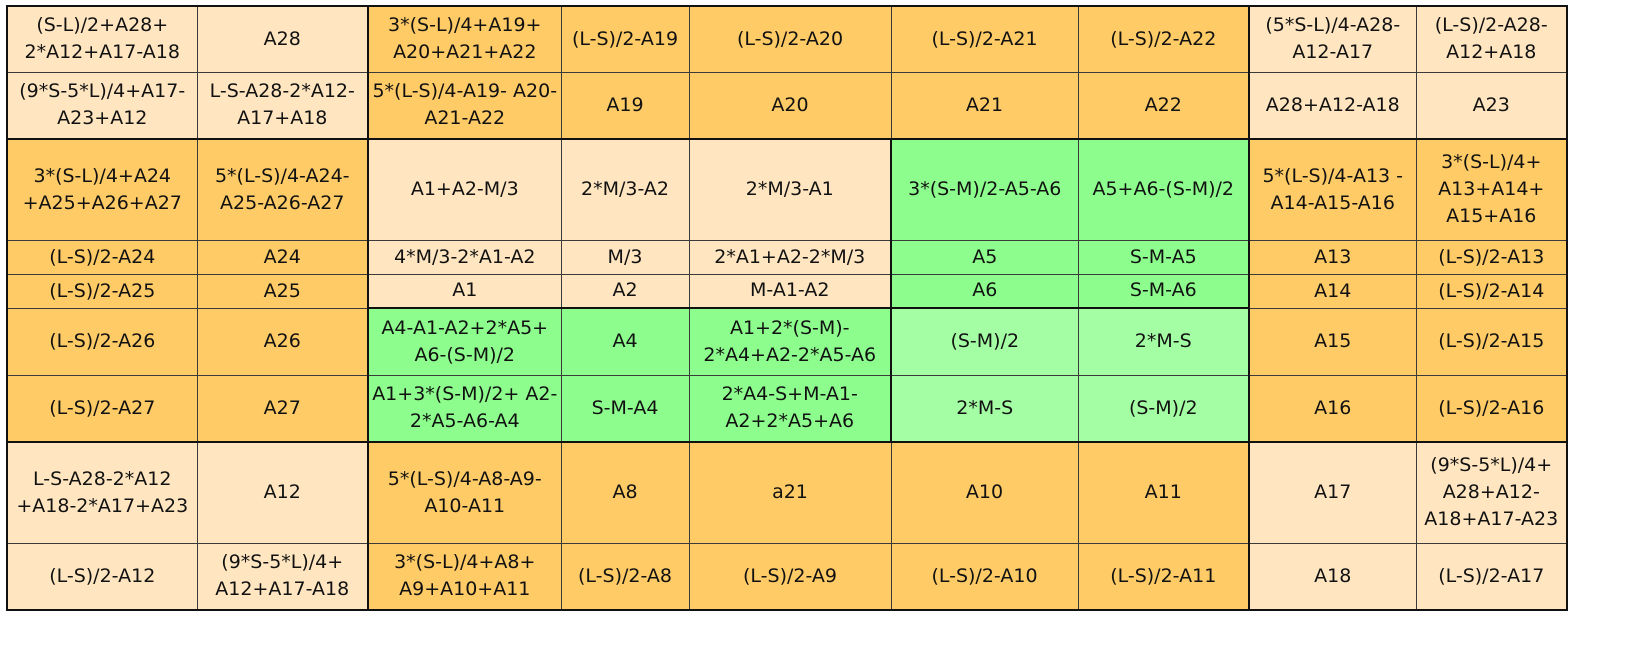 The height and width of the screenshot is (650, 1651). Describe the element at coordinates (790, 576) in the screenshot. I see `grid-cell: (L-S)/2-A9` at that location.